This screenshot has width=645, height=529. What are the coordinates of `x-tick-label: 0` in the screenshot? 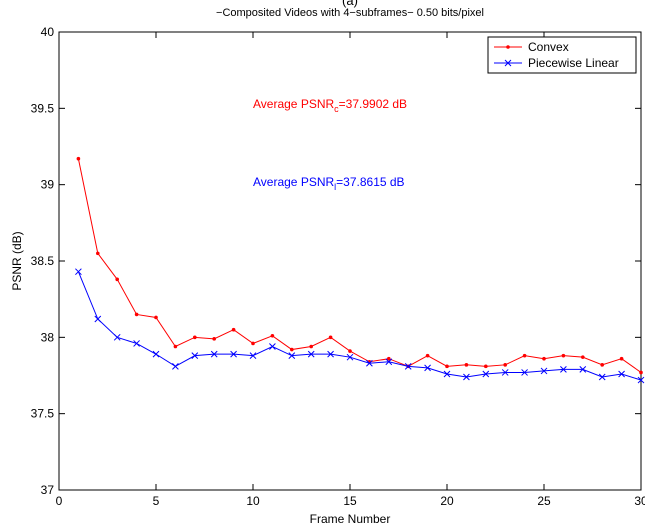 It's located at (59, 501).